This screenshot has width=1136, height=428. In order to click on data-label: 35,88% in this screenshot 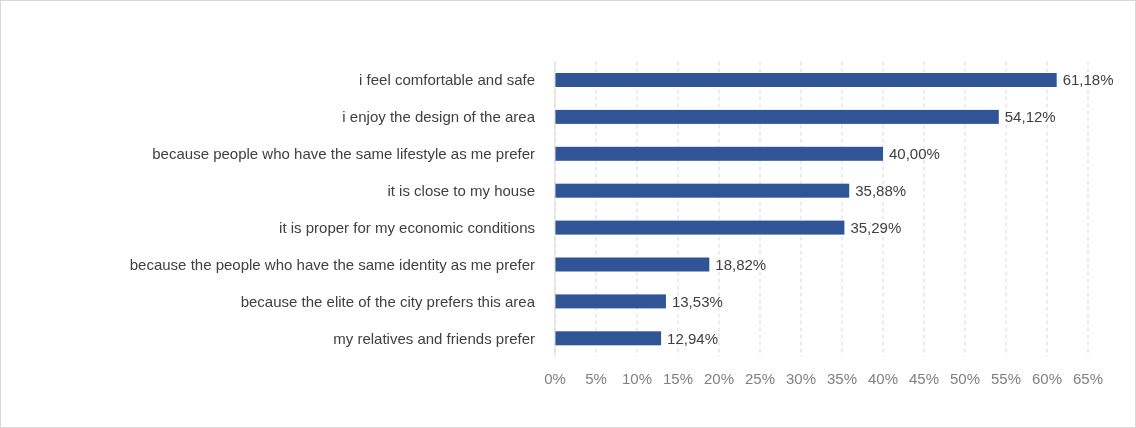, I will do `click(881, 190)`.